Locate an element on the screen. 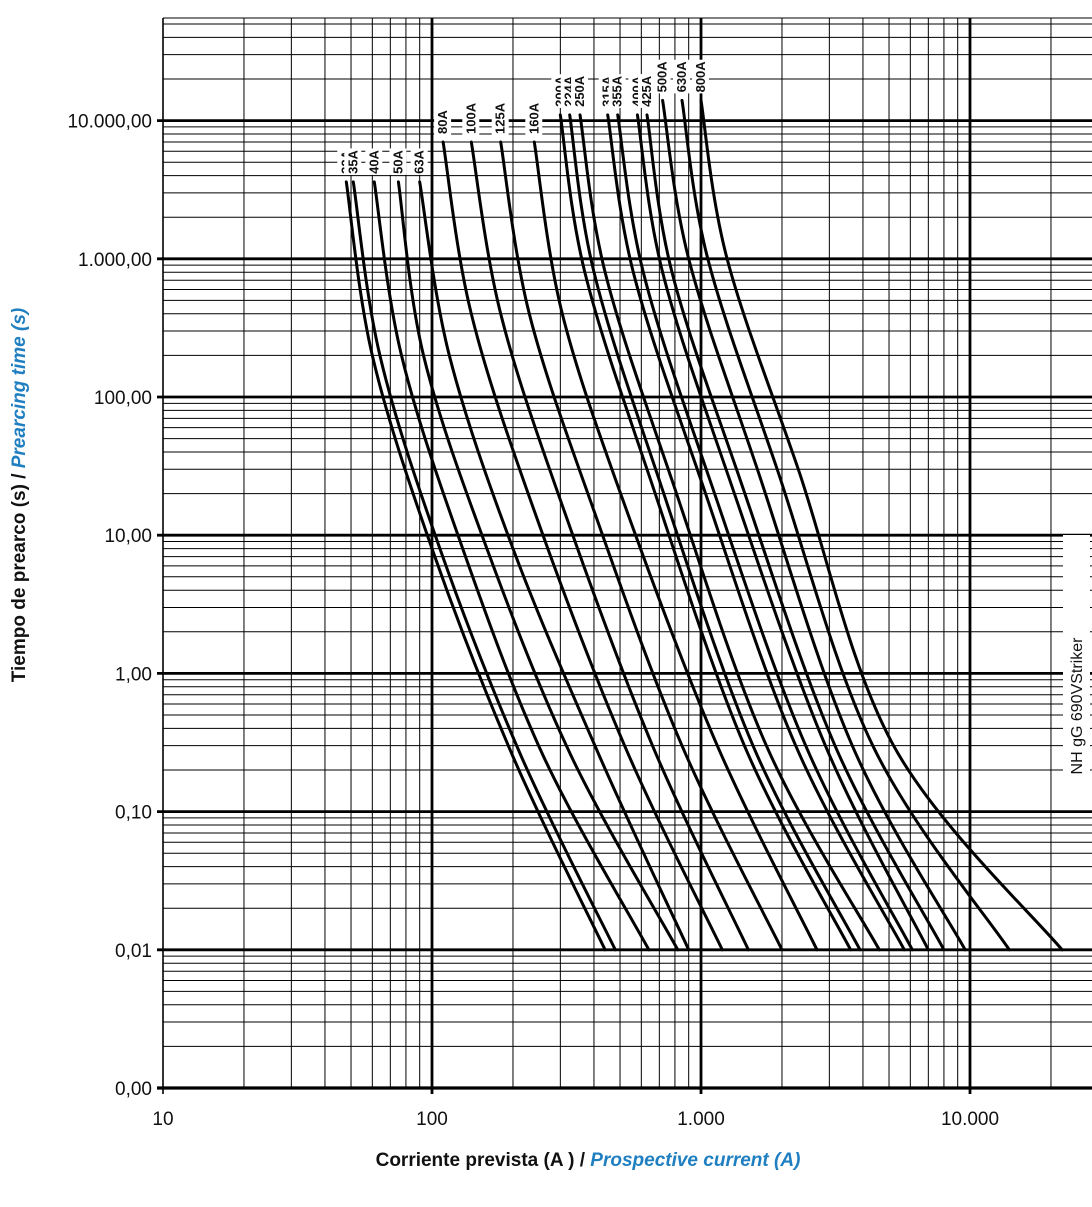 This screenshot has height=1207, width=1092. series-label-800a: 800A is located at coordinates (700, 77).